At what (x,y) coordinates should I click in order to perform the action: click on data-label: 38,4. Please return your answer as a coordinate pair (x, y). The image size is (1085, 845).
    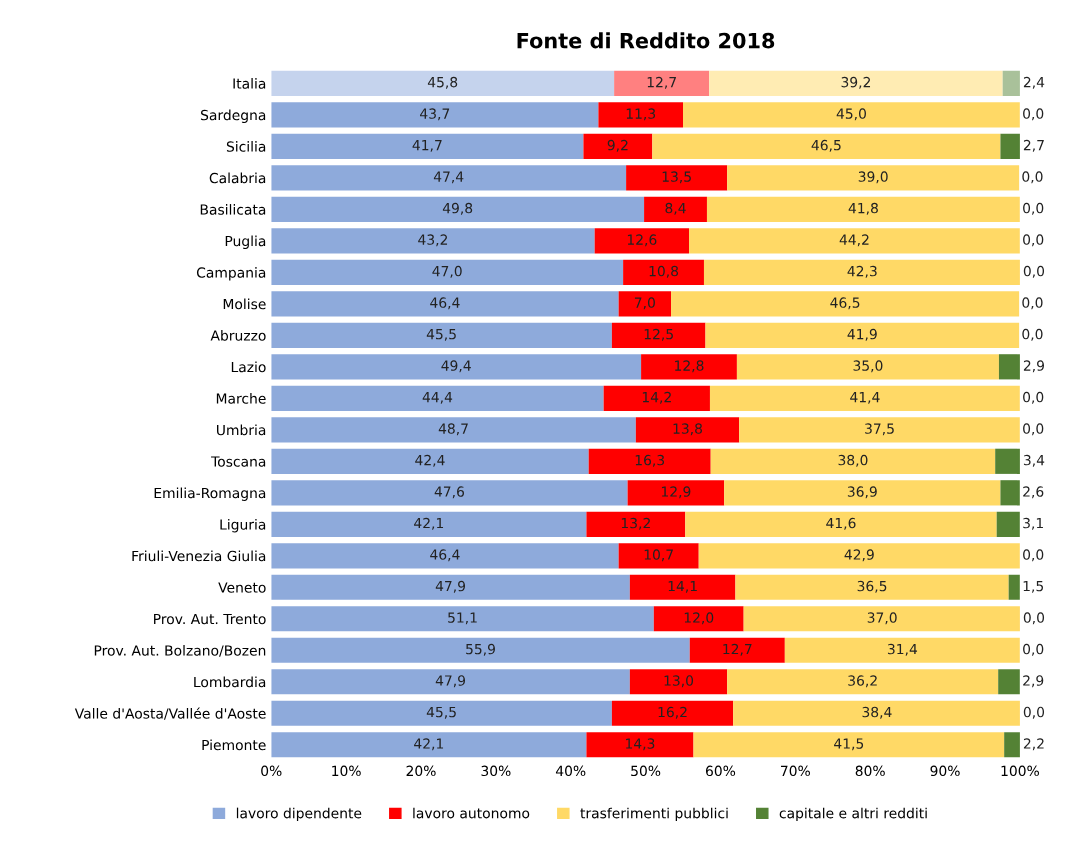
    Looking at the image, I should click on (877, 712).